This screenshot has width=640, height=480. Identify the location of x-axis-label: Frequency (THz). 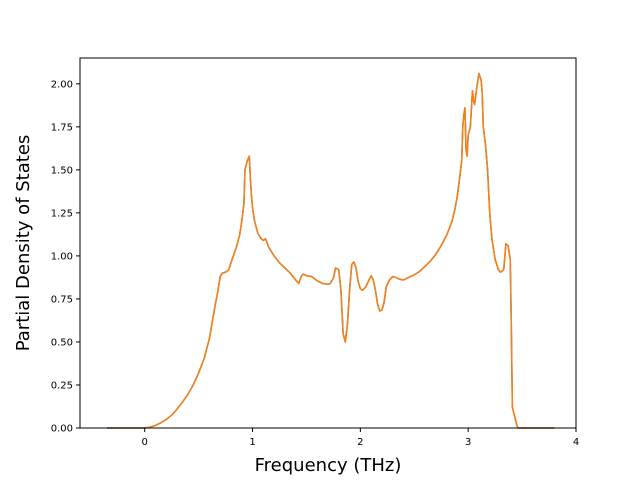
(328, 465).